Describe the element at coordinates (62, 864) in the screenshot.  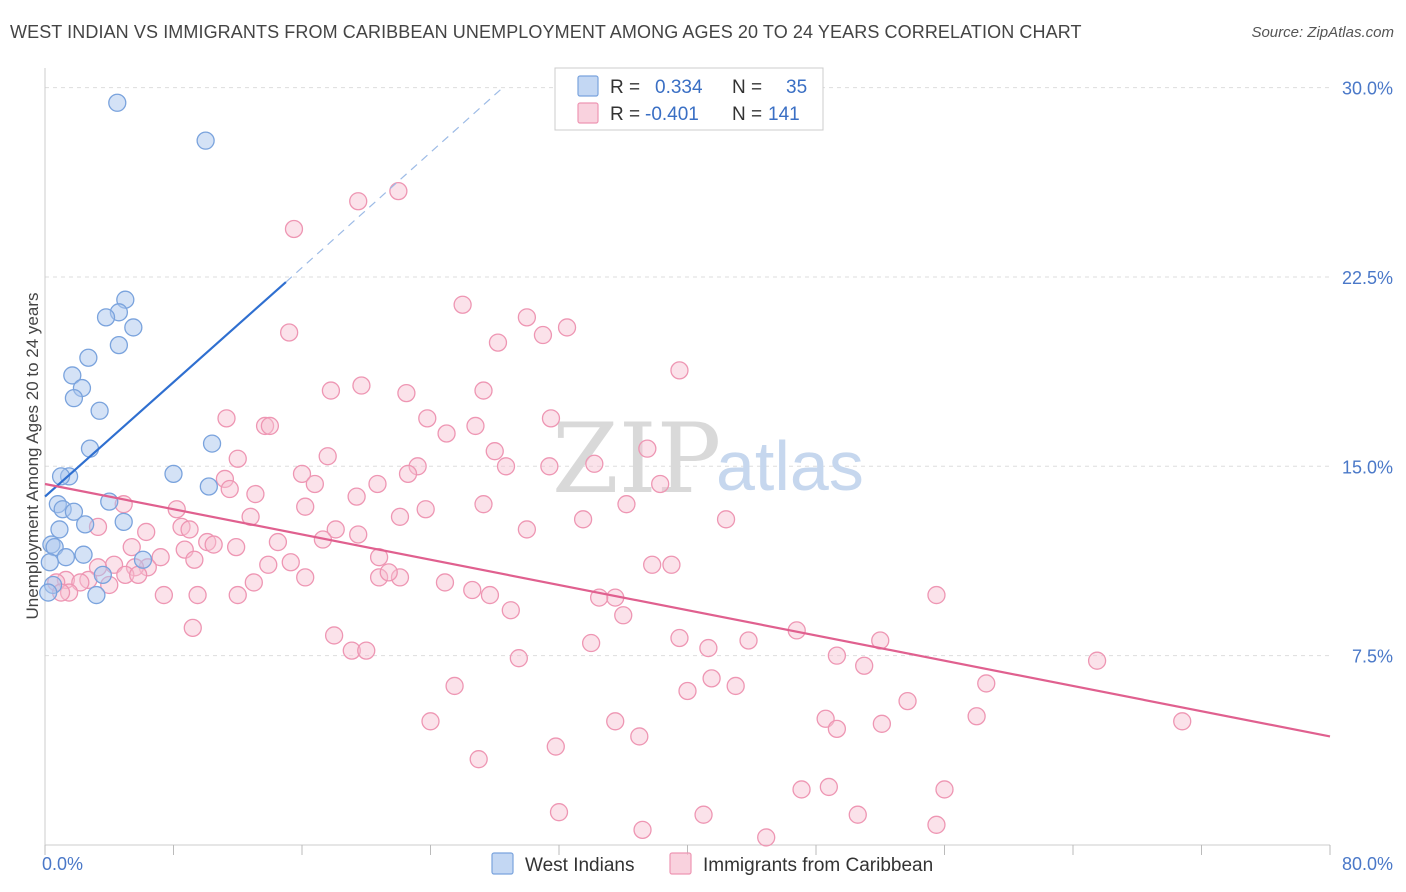
I see `x-tick-label: 0.0%` at that location.